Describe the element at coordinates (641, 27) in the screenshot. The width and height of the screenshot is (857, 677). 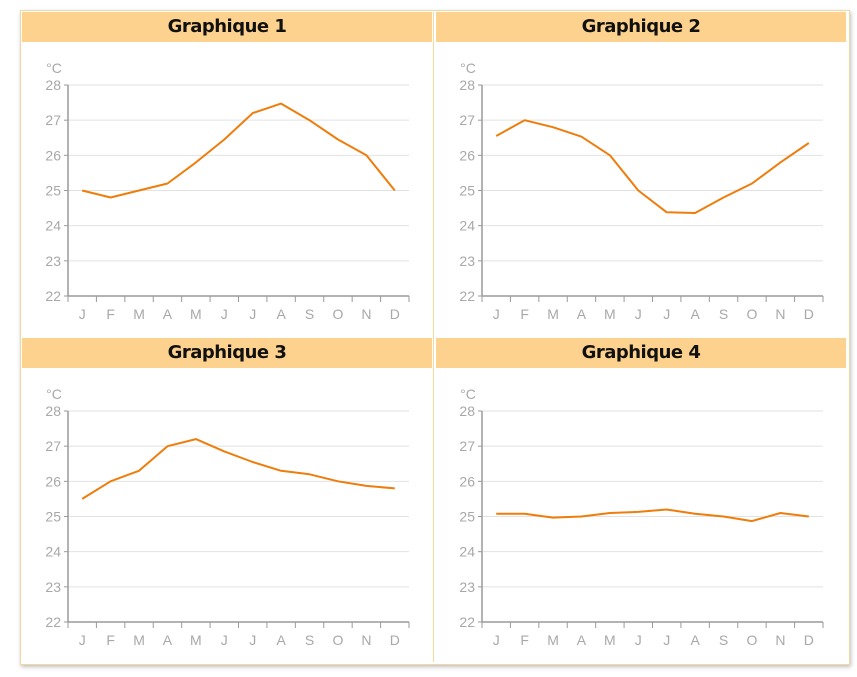
I see `chart-title: Graphique 2` at that location.